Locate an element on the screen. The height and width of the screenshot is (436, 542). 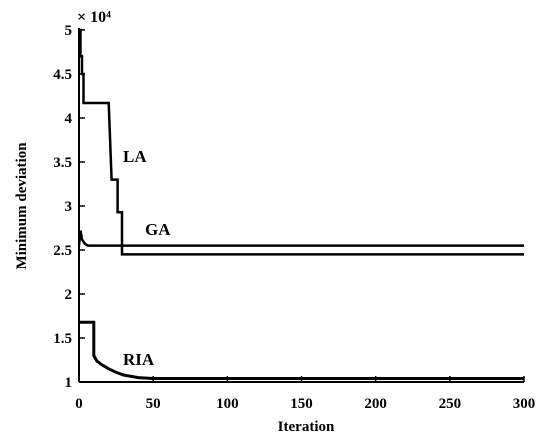
x-tick-label: 300 is located at coordinates (524, 404).